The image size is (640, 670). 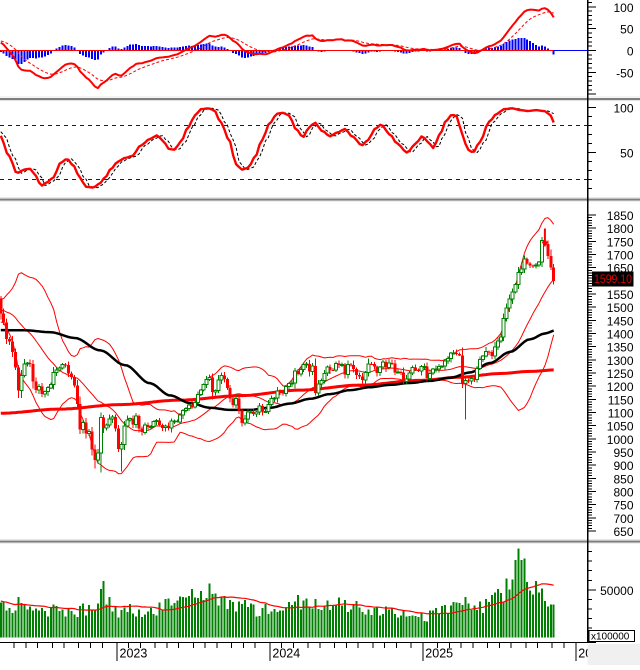 What do you see at coordinates (623, 479) in the screenshot?
I see `svg-text: 850` at bounding box center [623, 479].